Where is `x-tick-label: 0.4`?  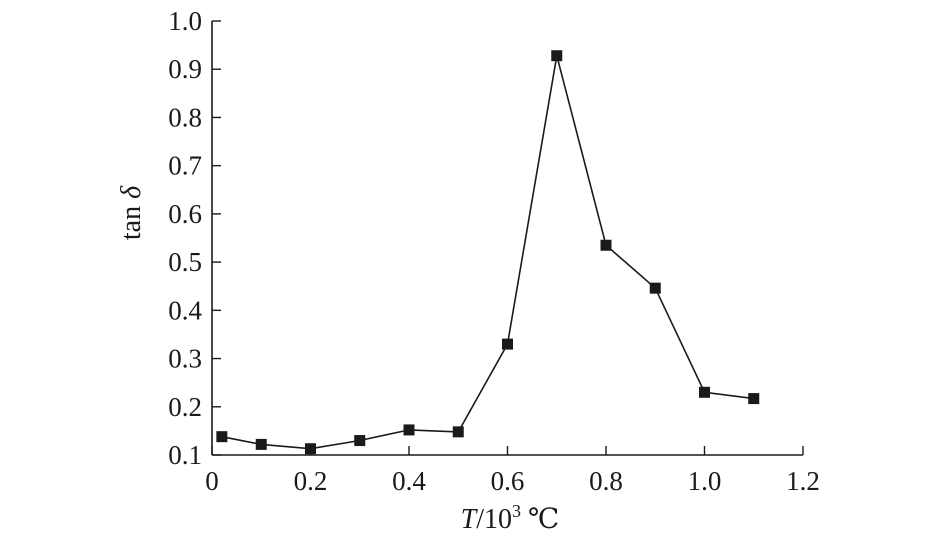 x-tick-label: 0.4 is located at coordinates (409, 481).